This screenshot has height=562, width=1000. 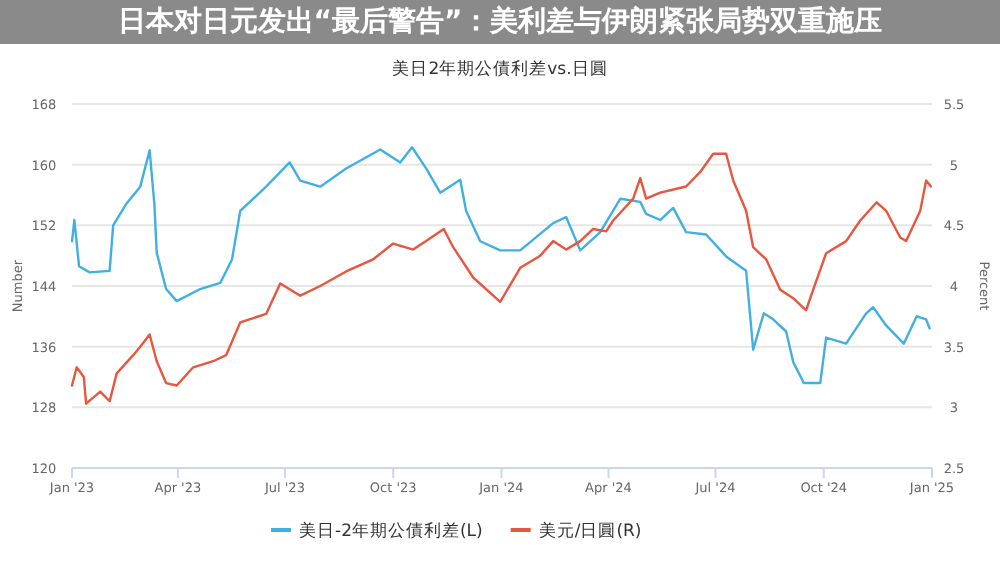 I want to click on chart-title: 美日2年期公債利差vs.日圓, so click(x=500, y=69).